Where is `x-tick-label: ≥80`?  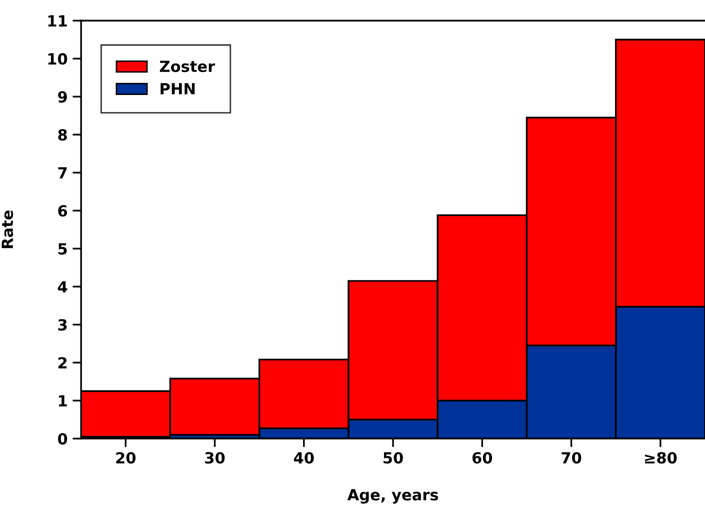 x-tick-label: ≥80 is located at coordinates (661, 458).